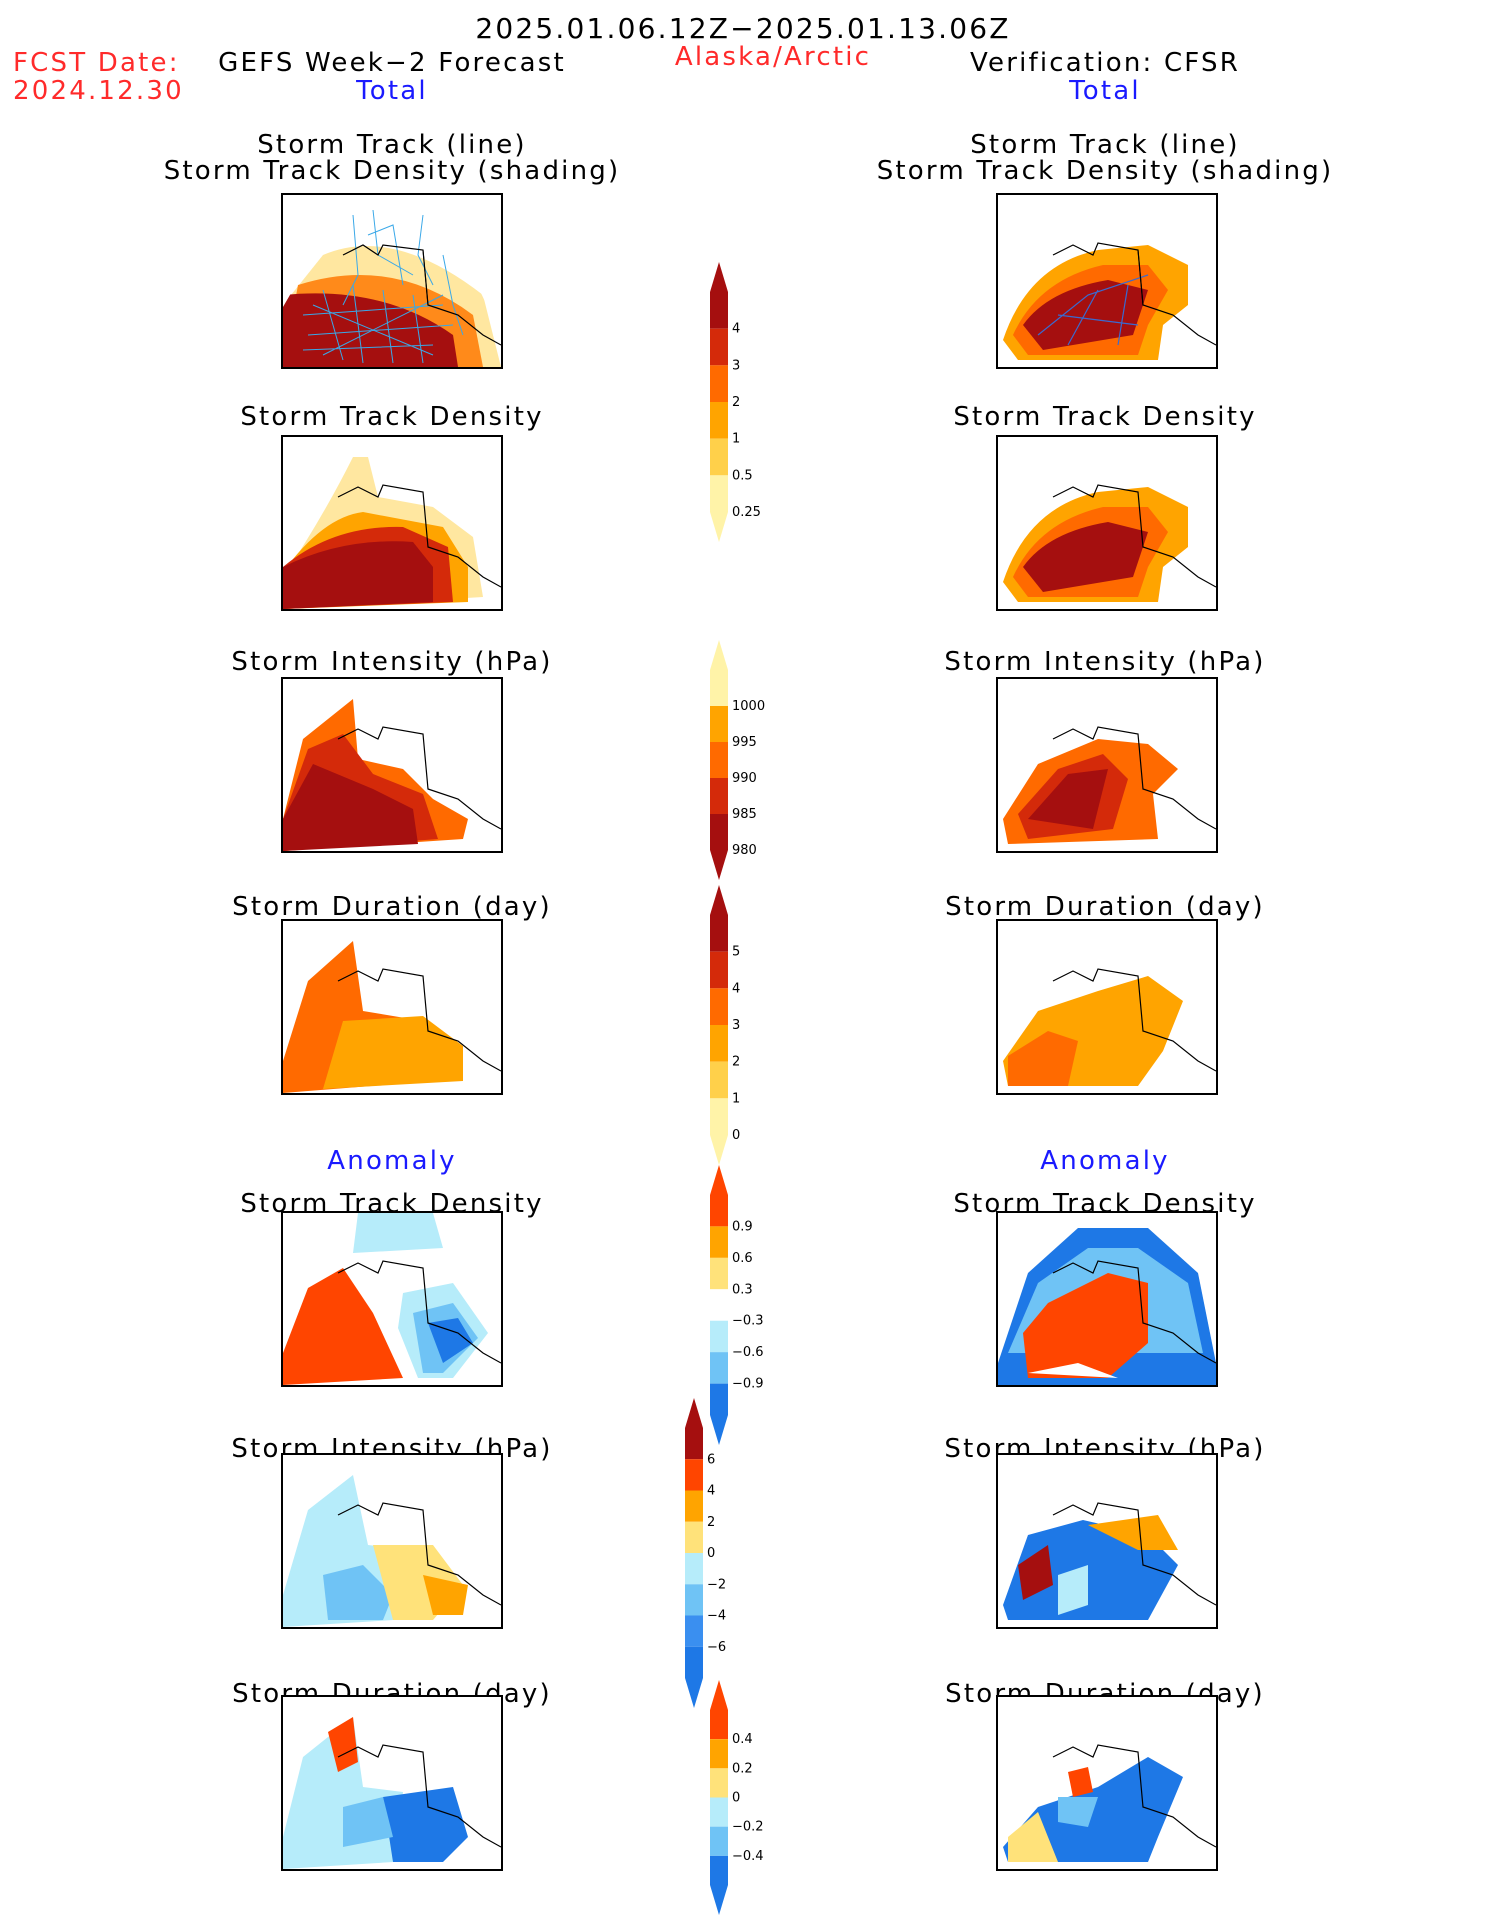  I want to click on right-total-label: Total, so click(1105, 91).